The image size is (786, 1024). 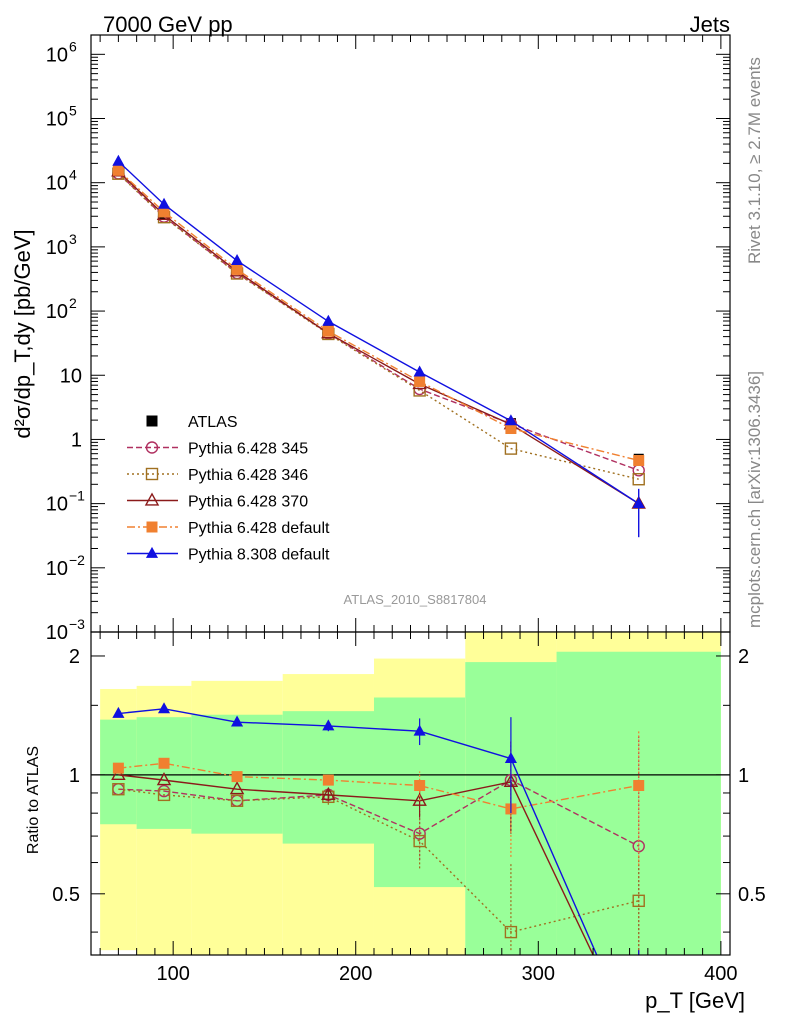 I want to click on legend-label: Pythia 6.428 346, so click(x=248, y=475).